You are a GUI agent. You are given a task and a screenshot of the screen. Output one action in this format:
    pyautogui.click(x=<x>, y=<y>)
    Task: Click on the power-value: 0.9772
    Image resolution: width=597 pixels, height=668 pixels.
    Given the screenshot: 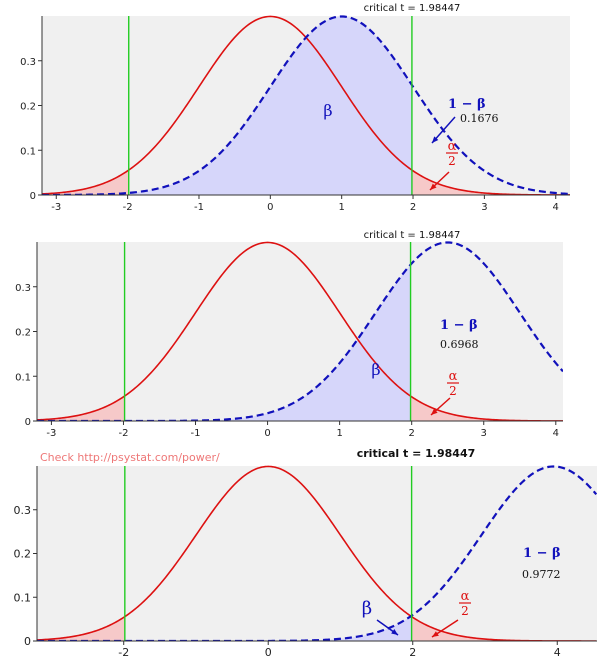 What is the action you would take?
    pyautogui.click(x=541, y=574)
    